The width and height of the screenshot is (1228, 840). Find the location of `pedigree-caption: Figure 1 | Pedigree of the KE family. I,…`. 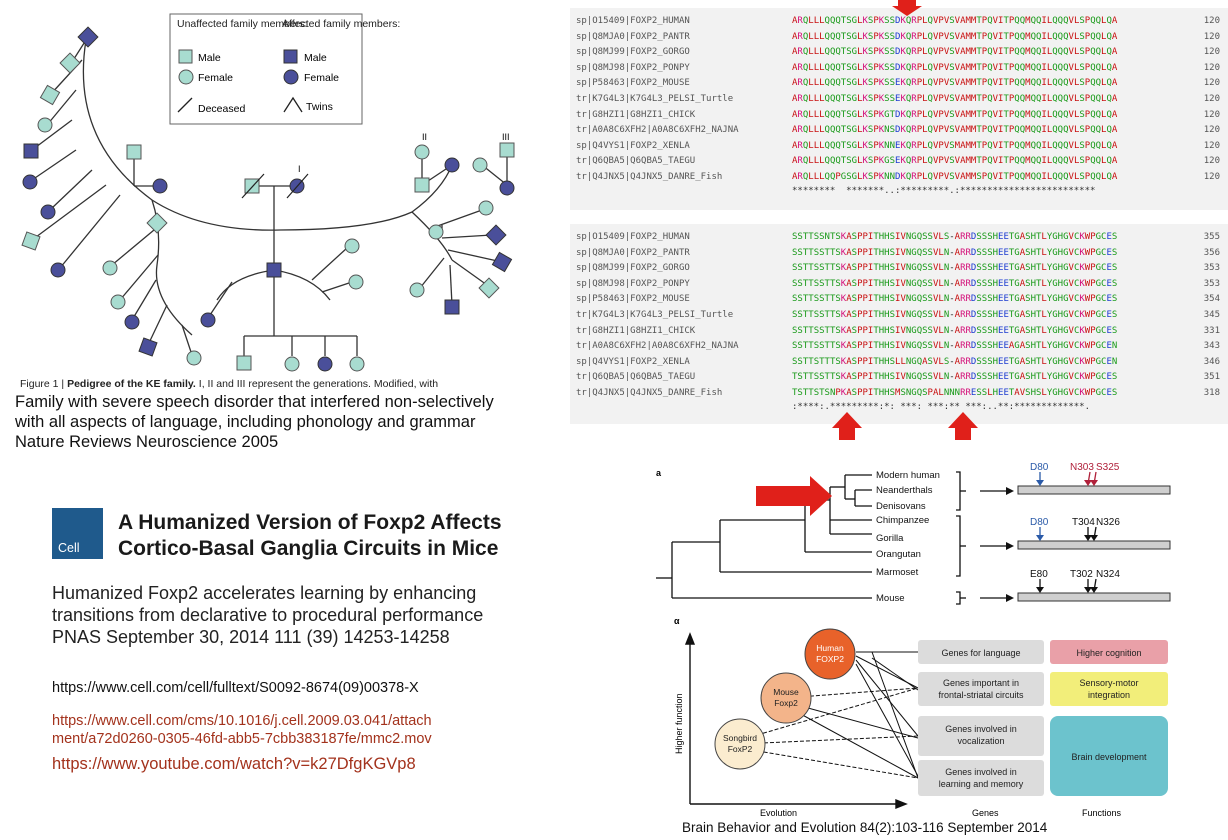

pedigree-caption: Figure 1 | Pedigree of the KE family. I,… is located at coordinates (229, 384).